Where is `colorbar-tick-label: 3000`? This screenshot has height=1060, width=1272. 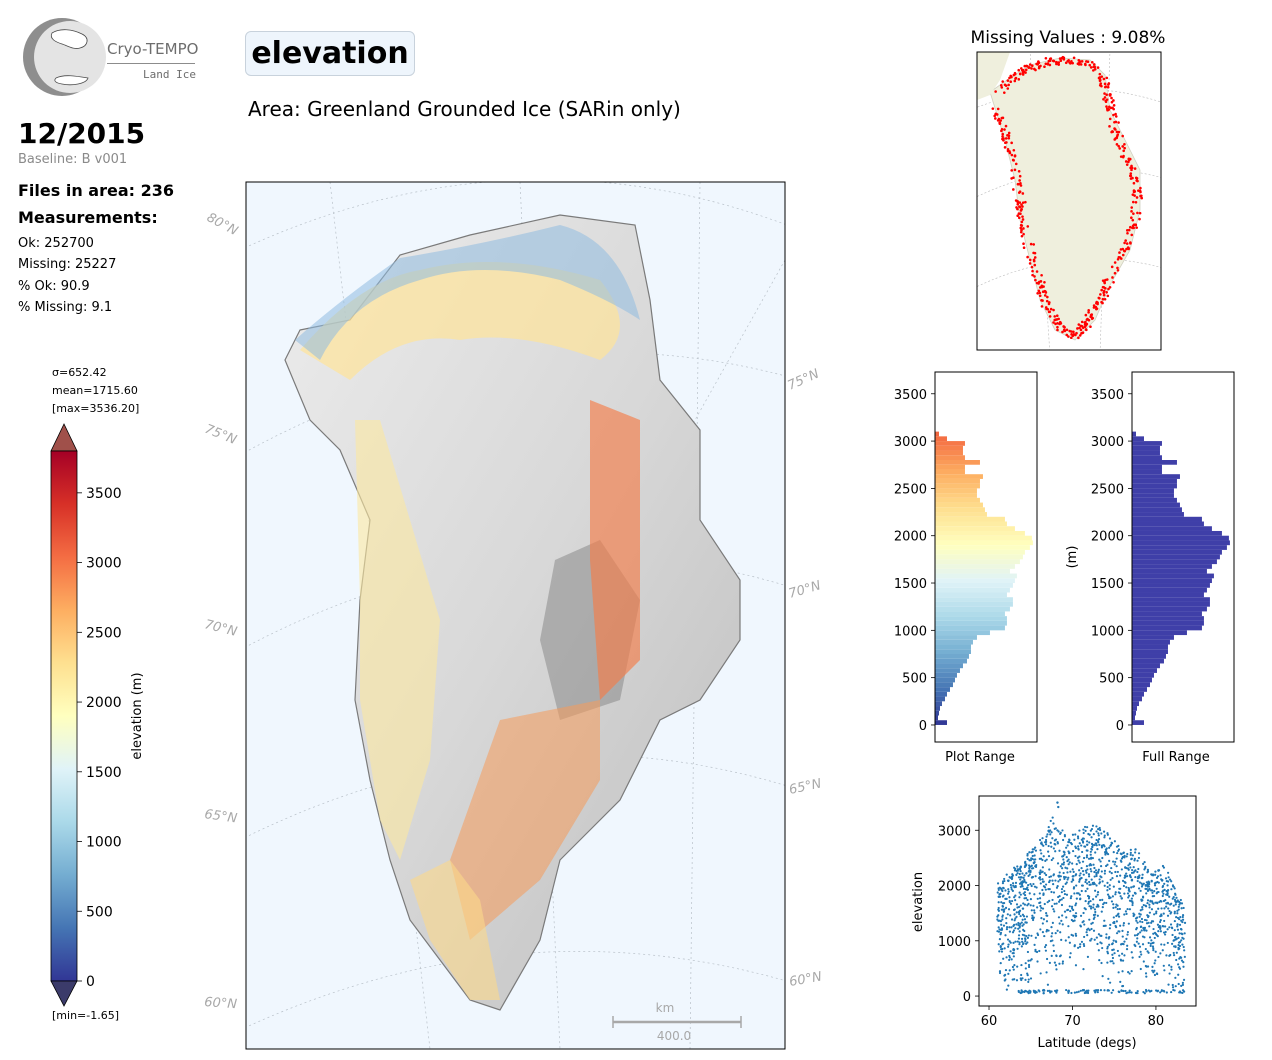 colorbar-tick-label: 3000 is located at coordinates (104, 564).